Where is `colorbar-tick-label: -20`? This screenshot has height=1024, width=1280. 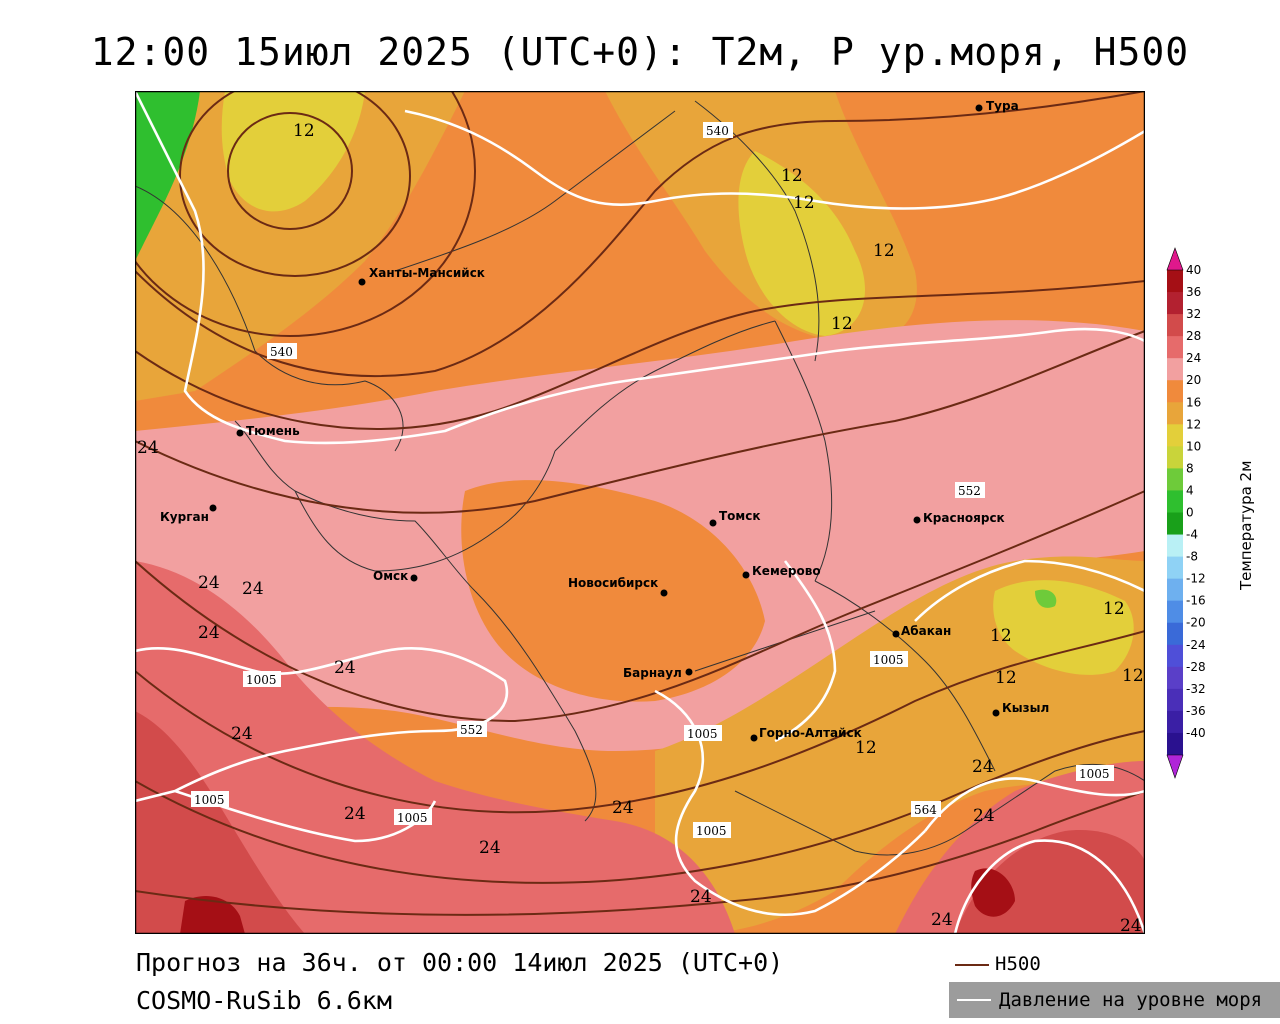 colorbar-tick-label: -20 is located at coordinates (1196, 623).